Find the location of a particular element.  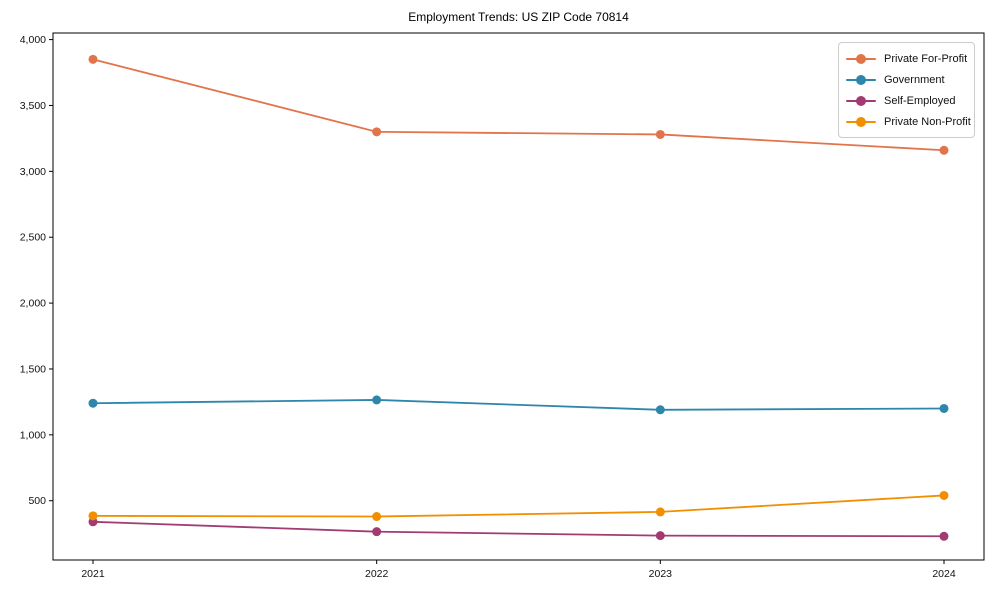

x-tick-label: 2023 is located at coordinates (661, 574).